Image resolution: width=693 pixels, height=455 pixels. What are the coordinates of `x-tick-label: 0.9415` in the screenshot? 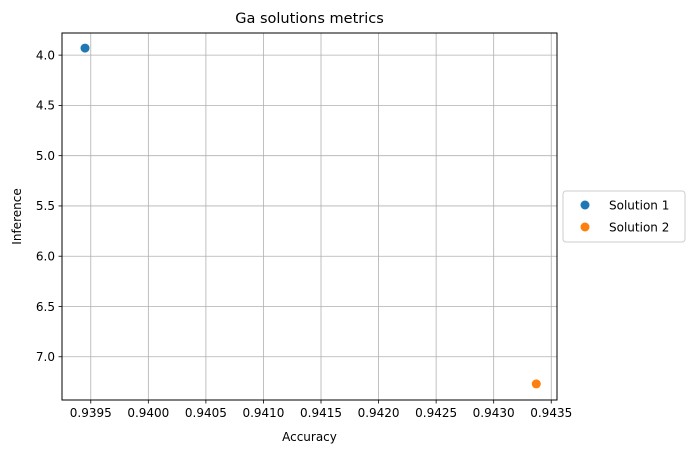 It's located at (321, 413).